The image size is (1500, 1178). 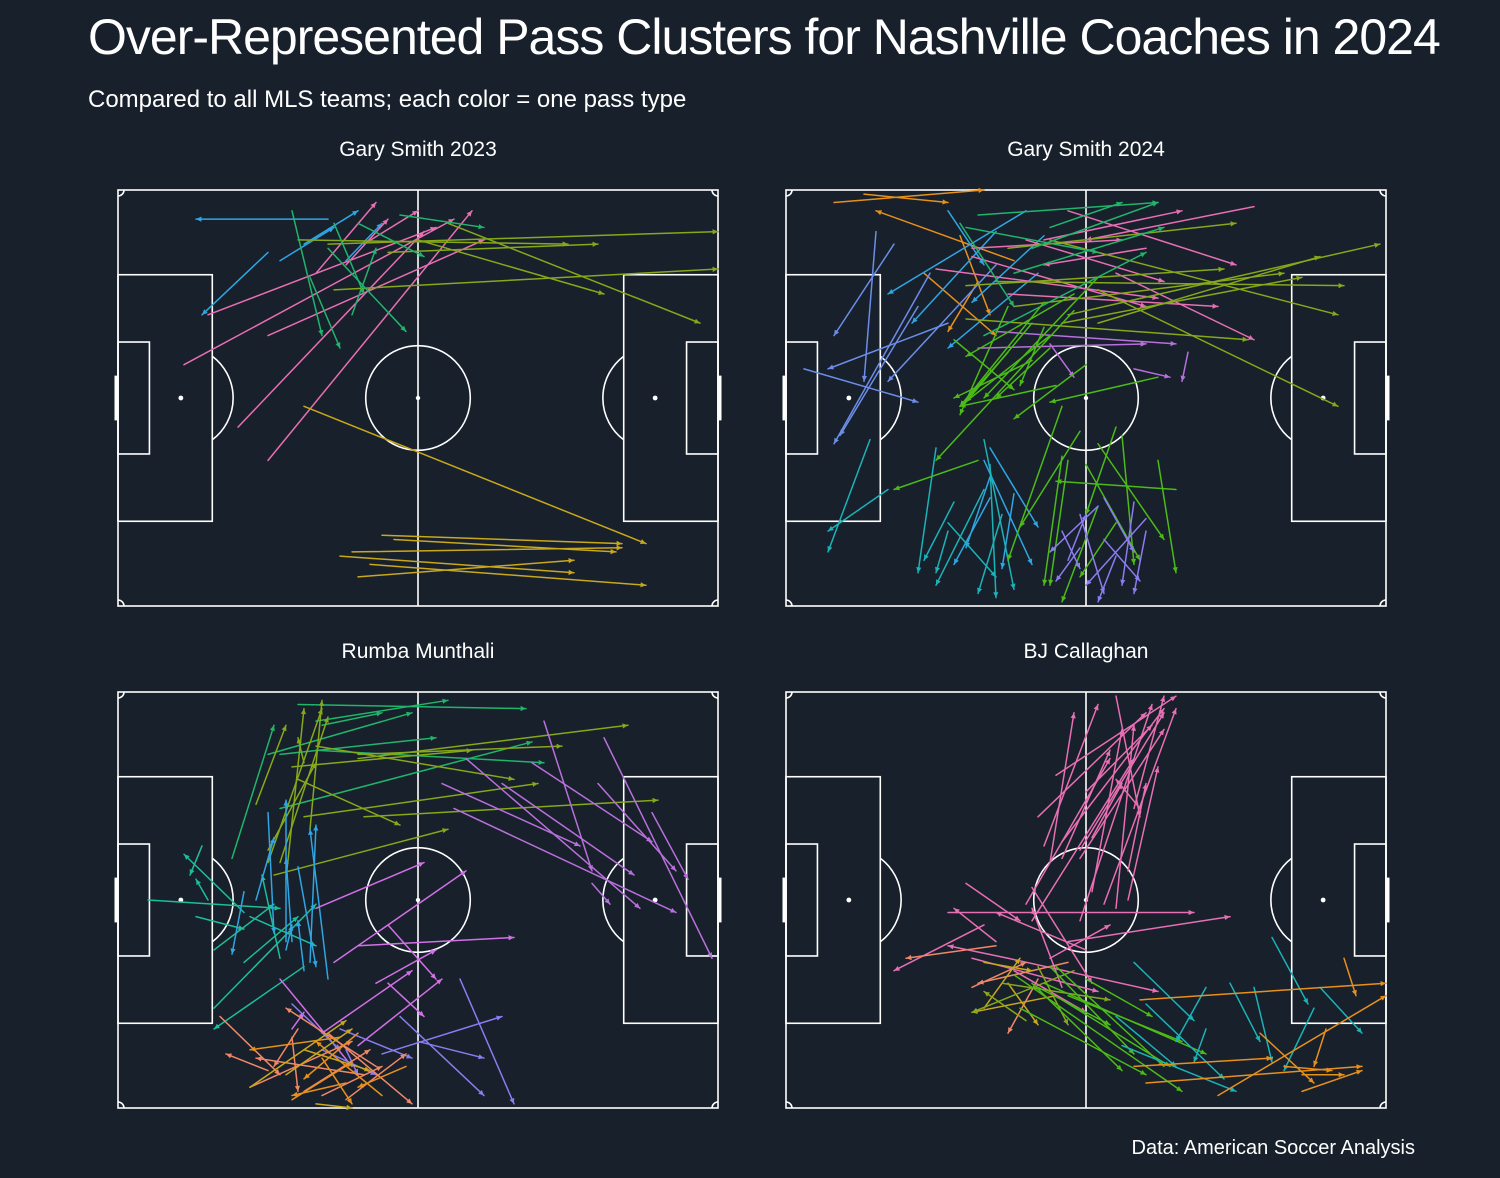 What do you see at coordinates (802, 398) in the screenshot?
I see `goal-area-left` at bounding box center [802, 398].